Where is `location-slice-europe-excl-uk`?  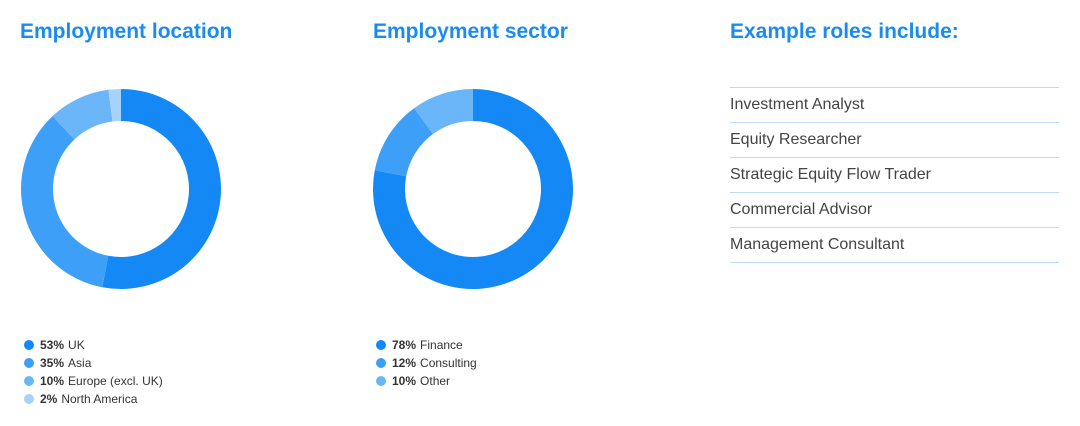 location-slice-europe-excl-uk is located at coordinates (82, 114).